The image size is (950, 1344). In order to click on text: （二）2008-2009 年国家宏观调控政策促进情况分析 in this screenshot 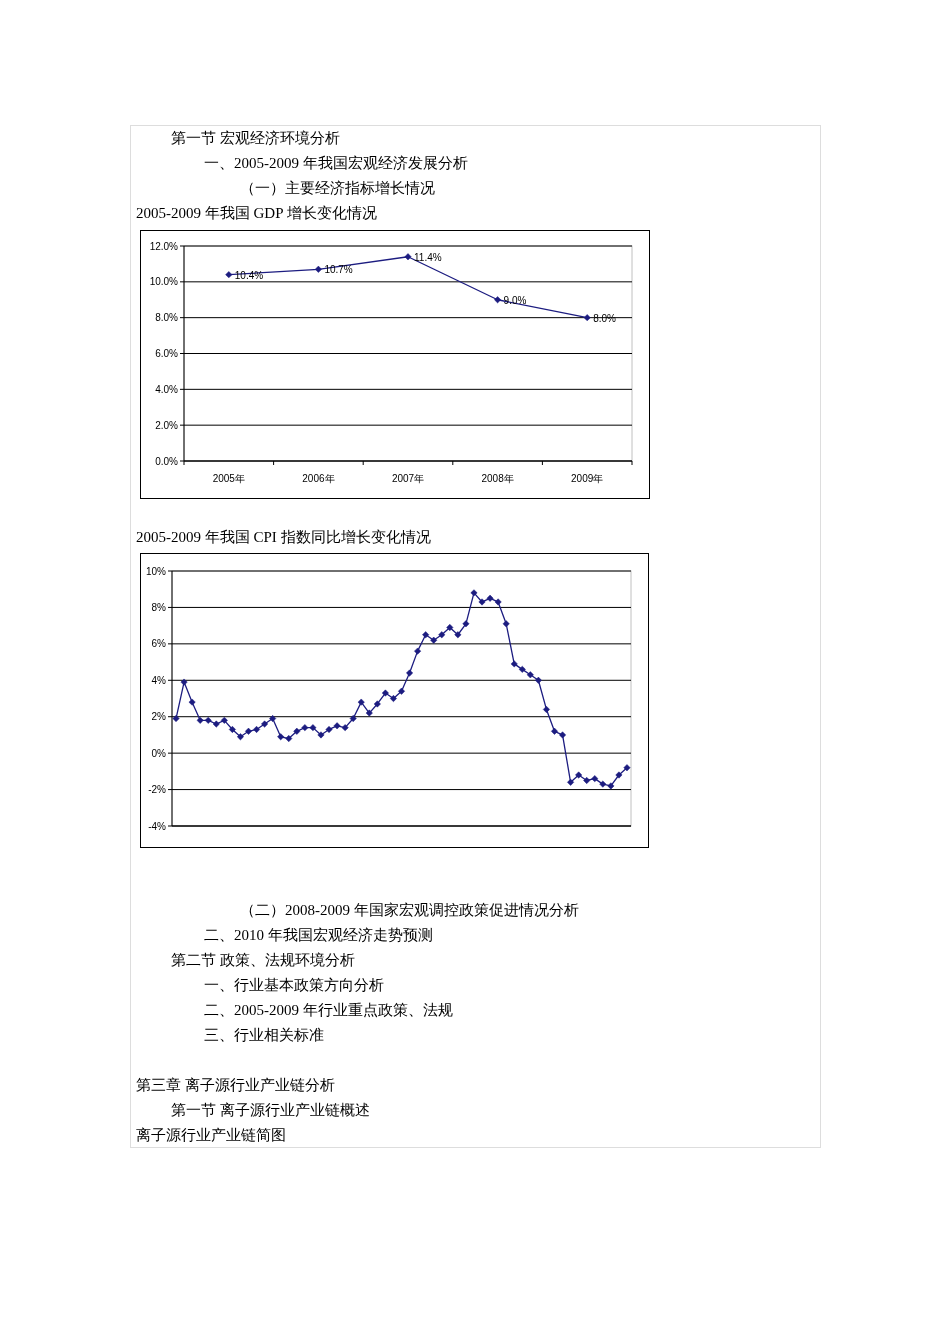, I will do `click(409, 910)`.